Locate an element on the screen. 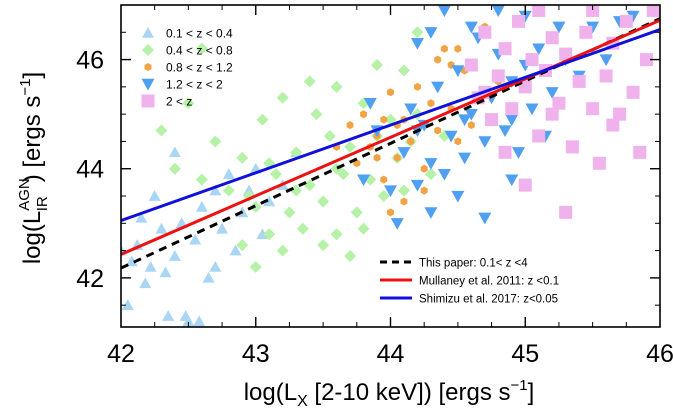  x-axis-title: log(LX [2-10 keV]) [ergs s−1] is located at coordinates (389, 393).